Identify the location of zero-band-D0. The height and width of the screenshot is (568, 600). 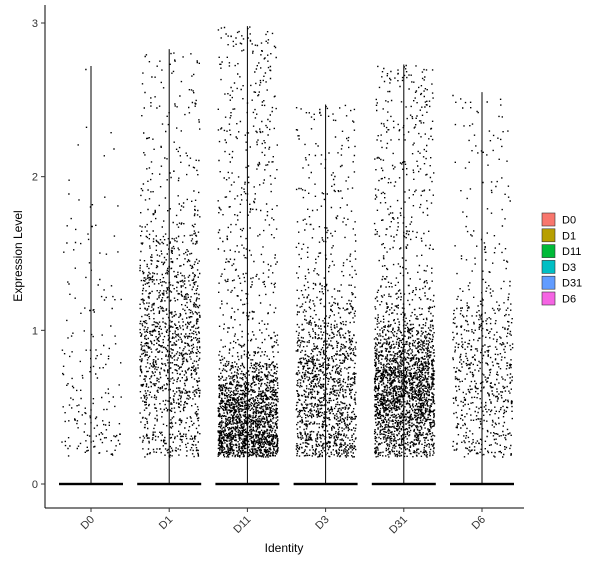
(91, 484).